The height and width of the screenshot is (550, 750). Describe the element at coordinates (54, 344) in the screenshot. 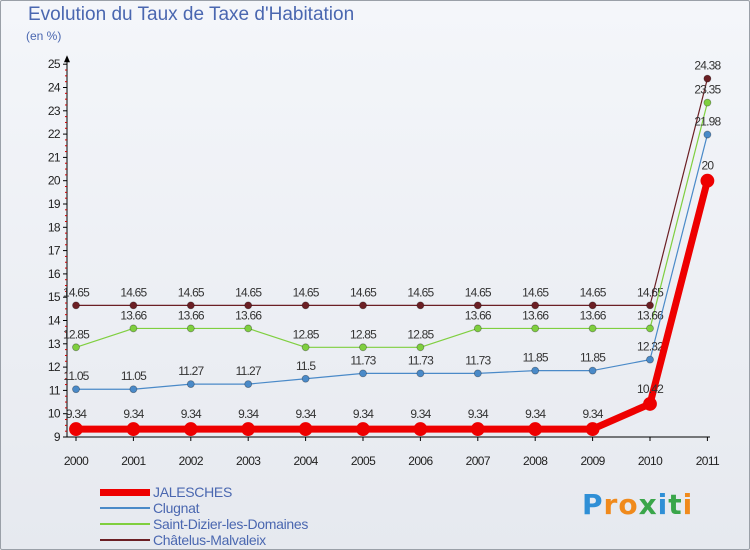

I see `y-tick-label: 13` at that location.